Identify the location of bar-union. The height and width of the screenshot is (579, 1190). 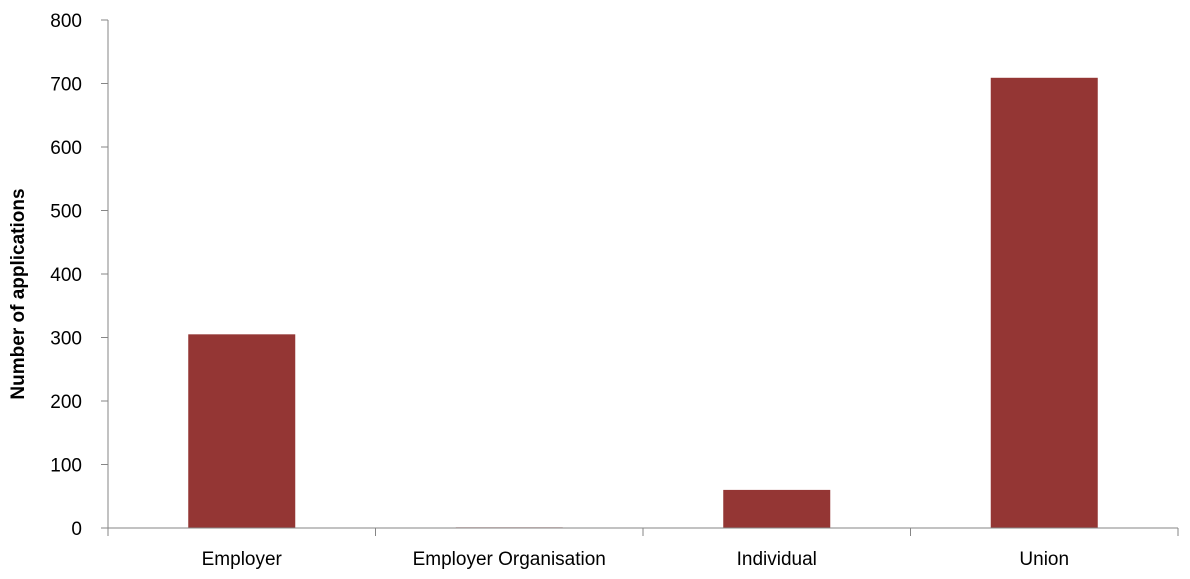
(1044, 302).